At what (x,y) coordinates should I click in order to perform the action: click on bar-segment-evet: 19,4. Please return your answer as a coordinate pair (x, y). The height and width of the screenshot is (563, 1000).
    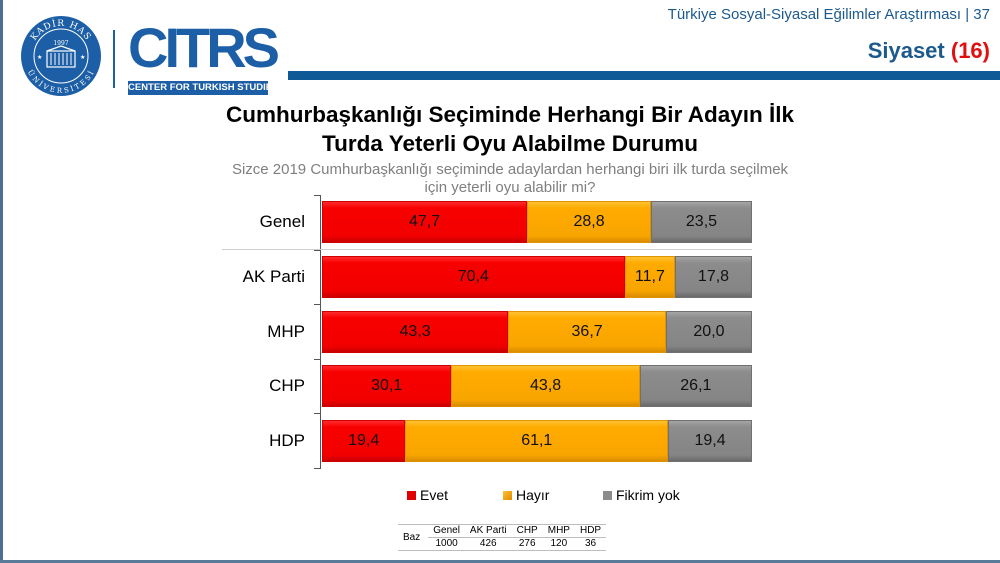
    Looking at the image, I should click on (364, 441).